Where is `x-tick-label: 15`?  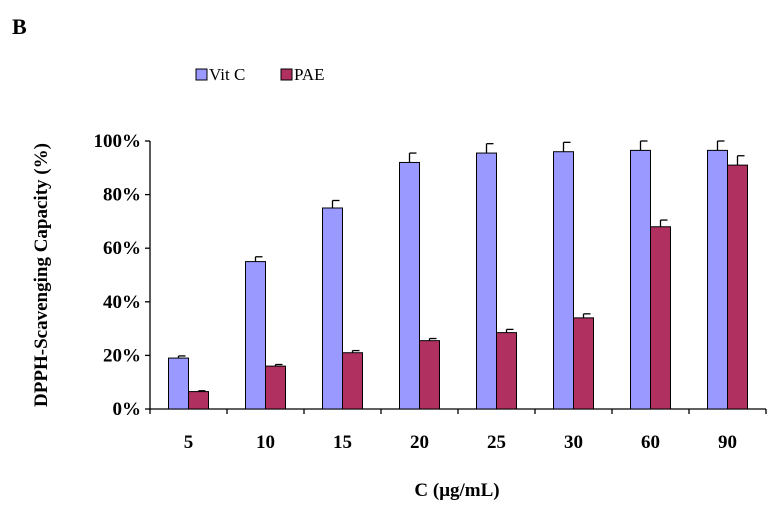
x-tick-label: 15 is located at coordinates (342, 442).